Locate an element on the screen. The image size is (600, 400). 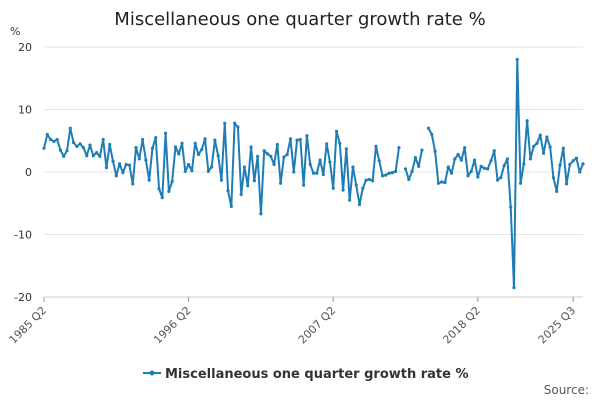
legend: Miscellaneous one quarter growth rate % is located at coordinates (306, 374).